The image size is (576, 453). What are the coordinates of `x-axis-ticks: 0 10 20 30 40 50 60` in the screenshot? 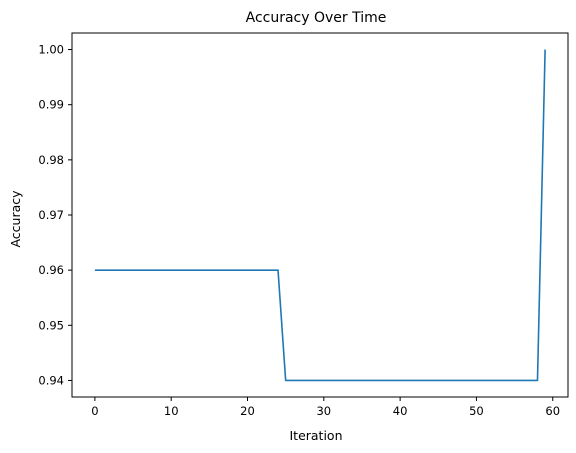 It's located at (325, 407).